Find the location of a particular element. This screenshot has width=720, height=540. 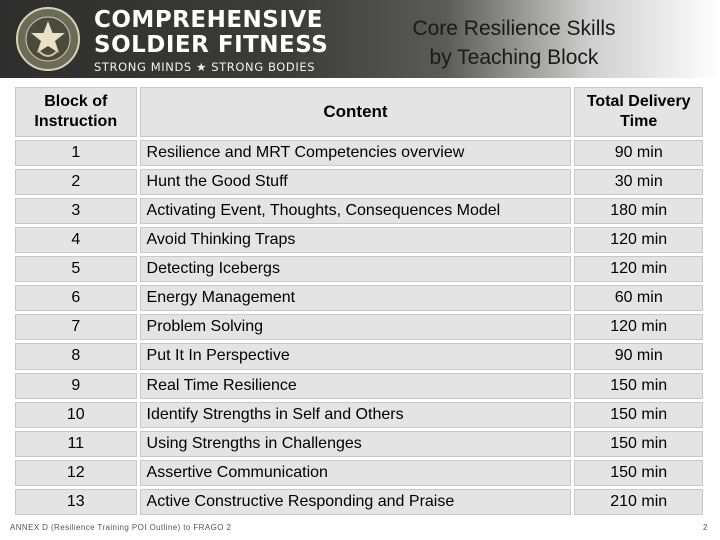

block-cell: 8 is located at coordinates (76, 356).